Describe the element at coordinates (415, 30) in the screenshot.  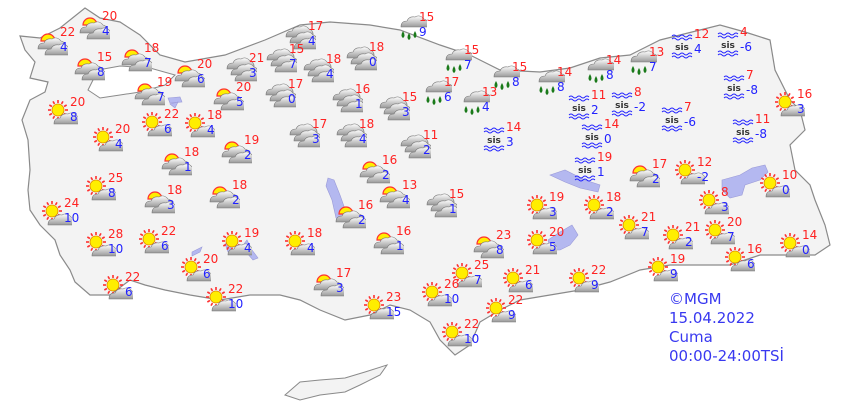
I see `weather-station: 15 9` at that location.